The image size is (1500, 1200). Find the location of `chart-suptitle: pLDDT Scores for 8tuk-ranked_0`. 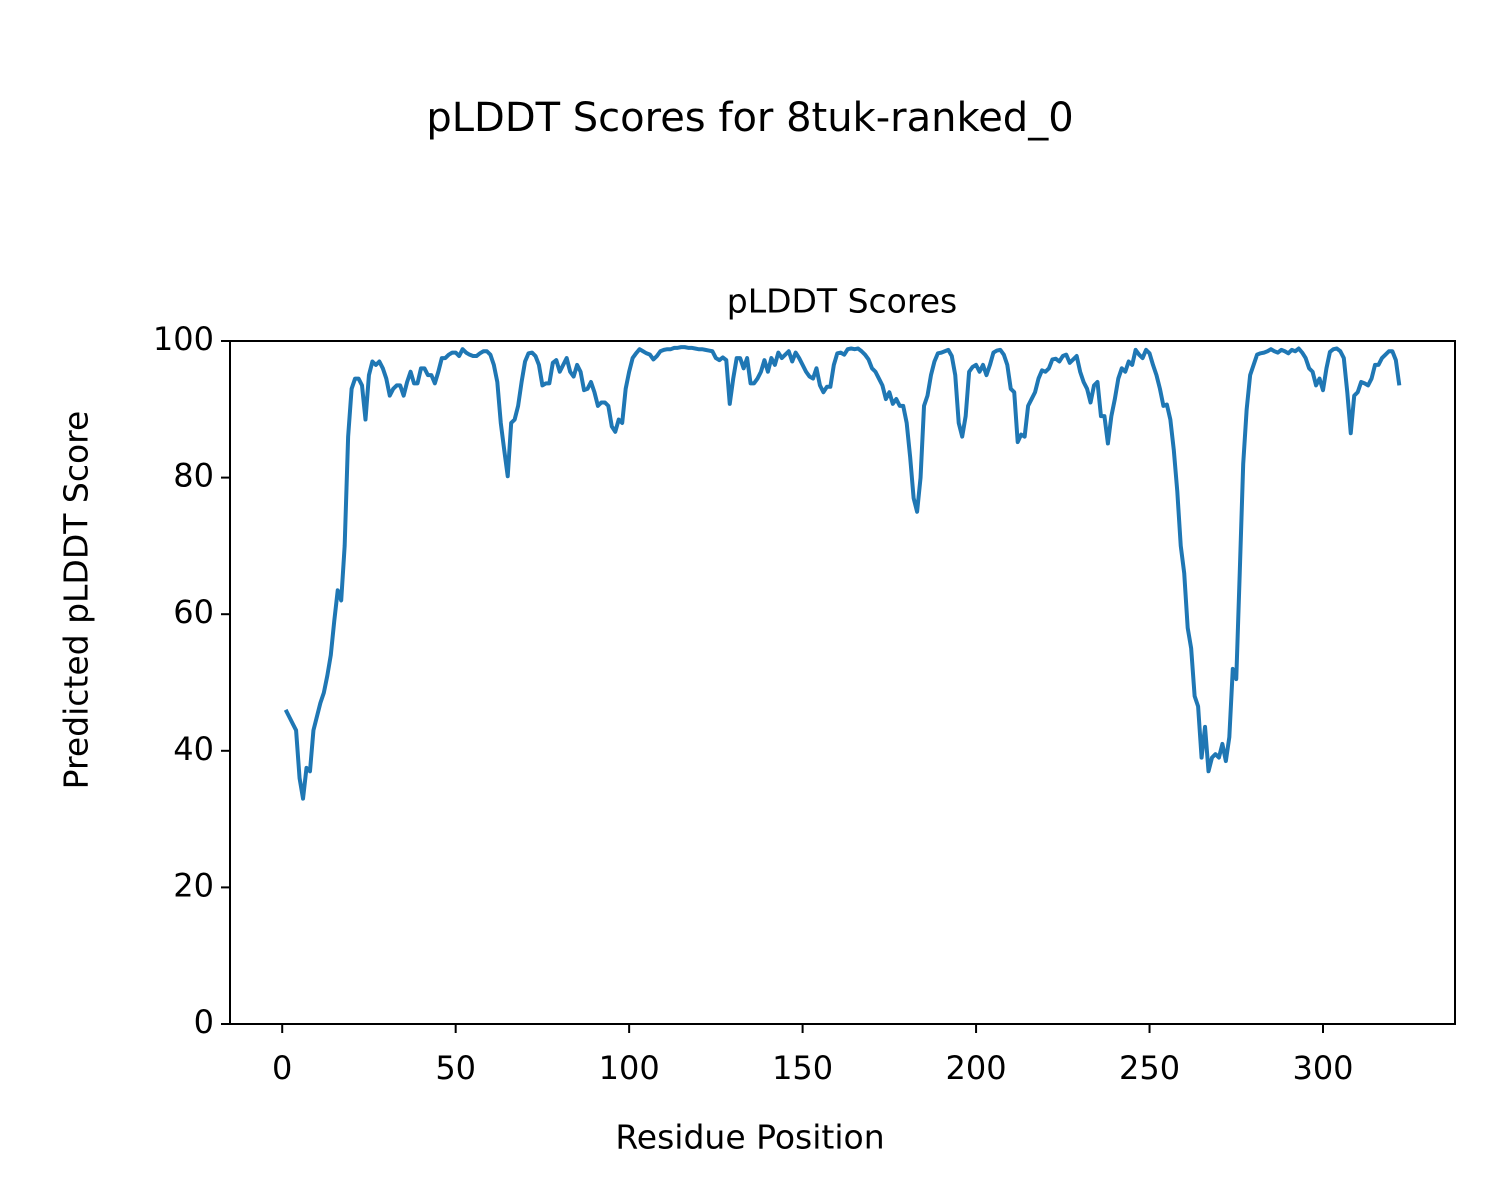

chart-suptitle: pLDDT Scores for 8tuk-ranked_0 is located at coordinates (749, 118).